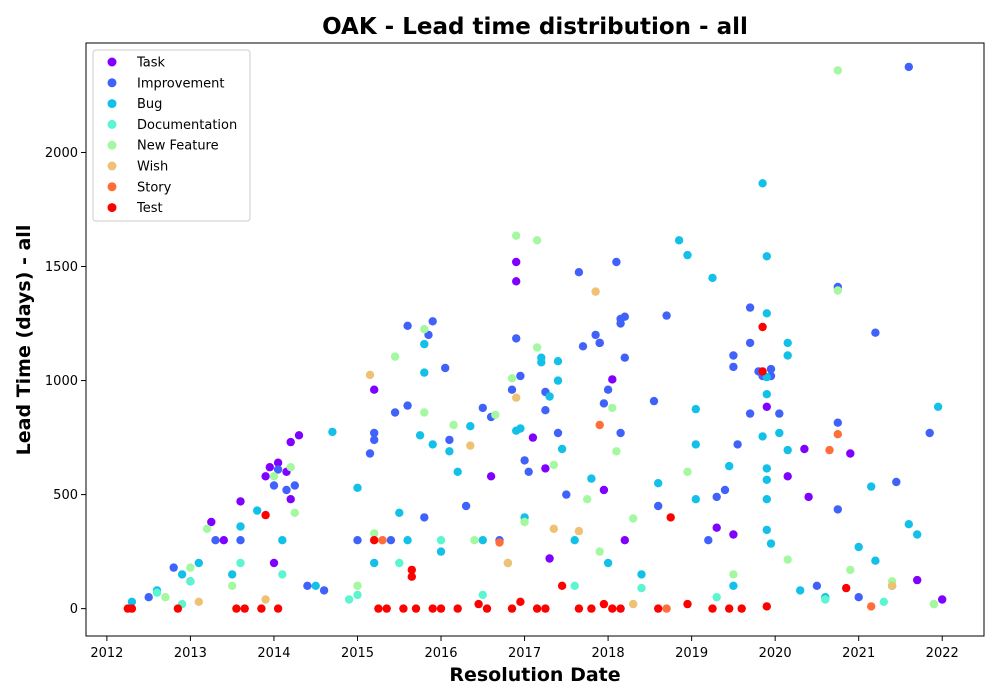 The height and width of the screenshot is (700, 1000). Describe the element at coordinates (691, 653) in the screenshot. I see `x-tick-label: 2019` at that location.